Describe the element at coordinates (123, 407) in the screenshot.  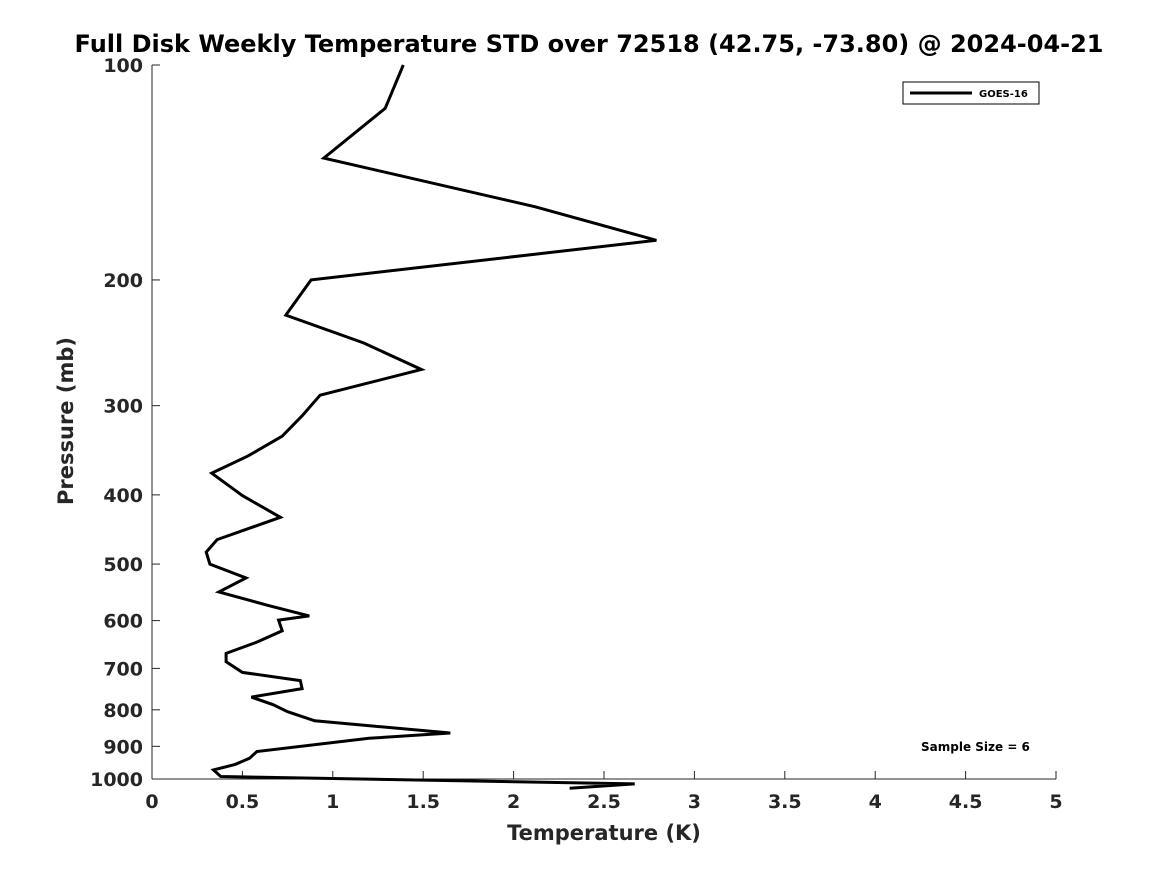
I see `y-tick-label: 300` at that location.